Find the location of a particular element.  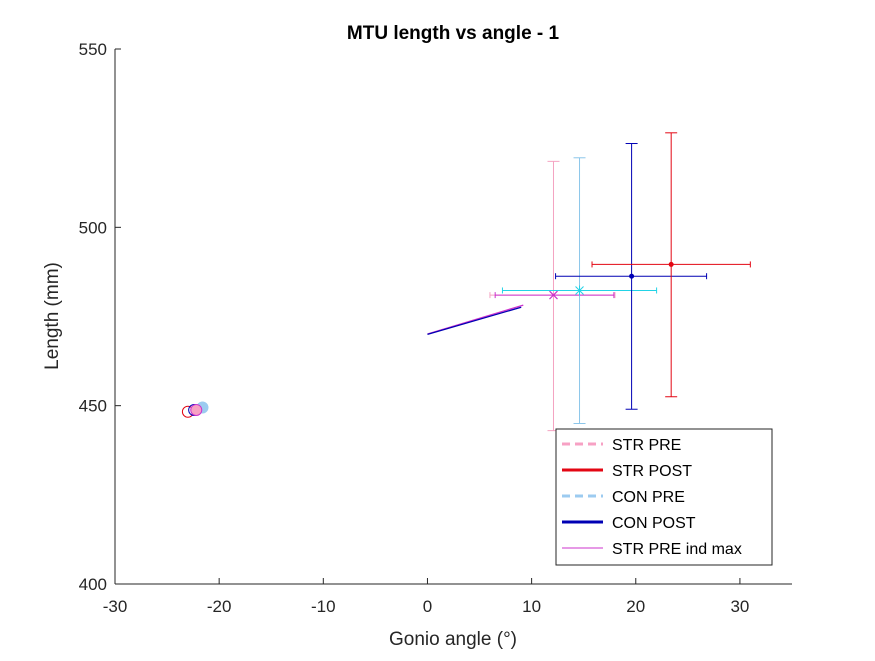

x-tick-label: 20 is located at coordinates (635, 606).